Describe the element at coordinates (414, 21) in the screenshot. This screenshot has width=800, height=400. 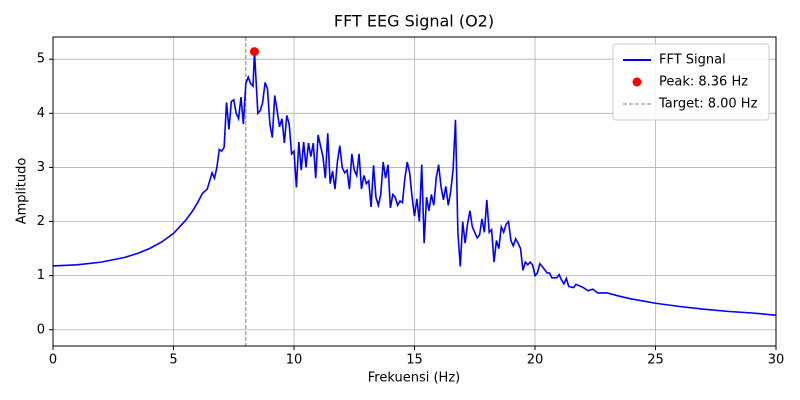
I see `chart-title: FFT EEG Signal (O2)` at that location.